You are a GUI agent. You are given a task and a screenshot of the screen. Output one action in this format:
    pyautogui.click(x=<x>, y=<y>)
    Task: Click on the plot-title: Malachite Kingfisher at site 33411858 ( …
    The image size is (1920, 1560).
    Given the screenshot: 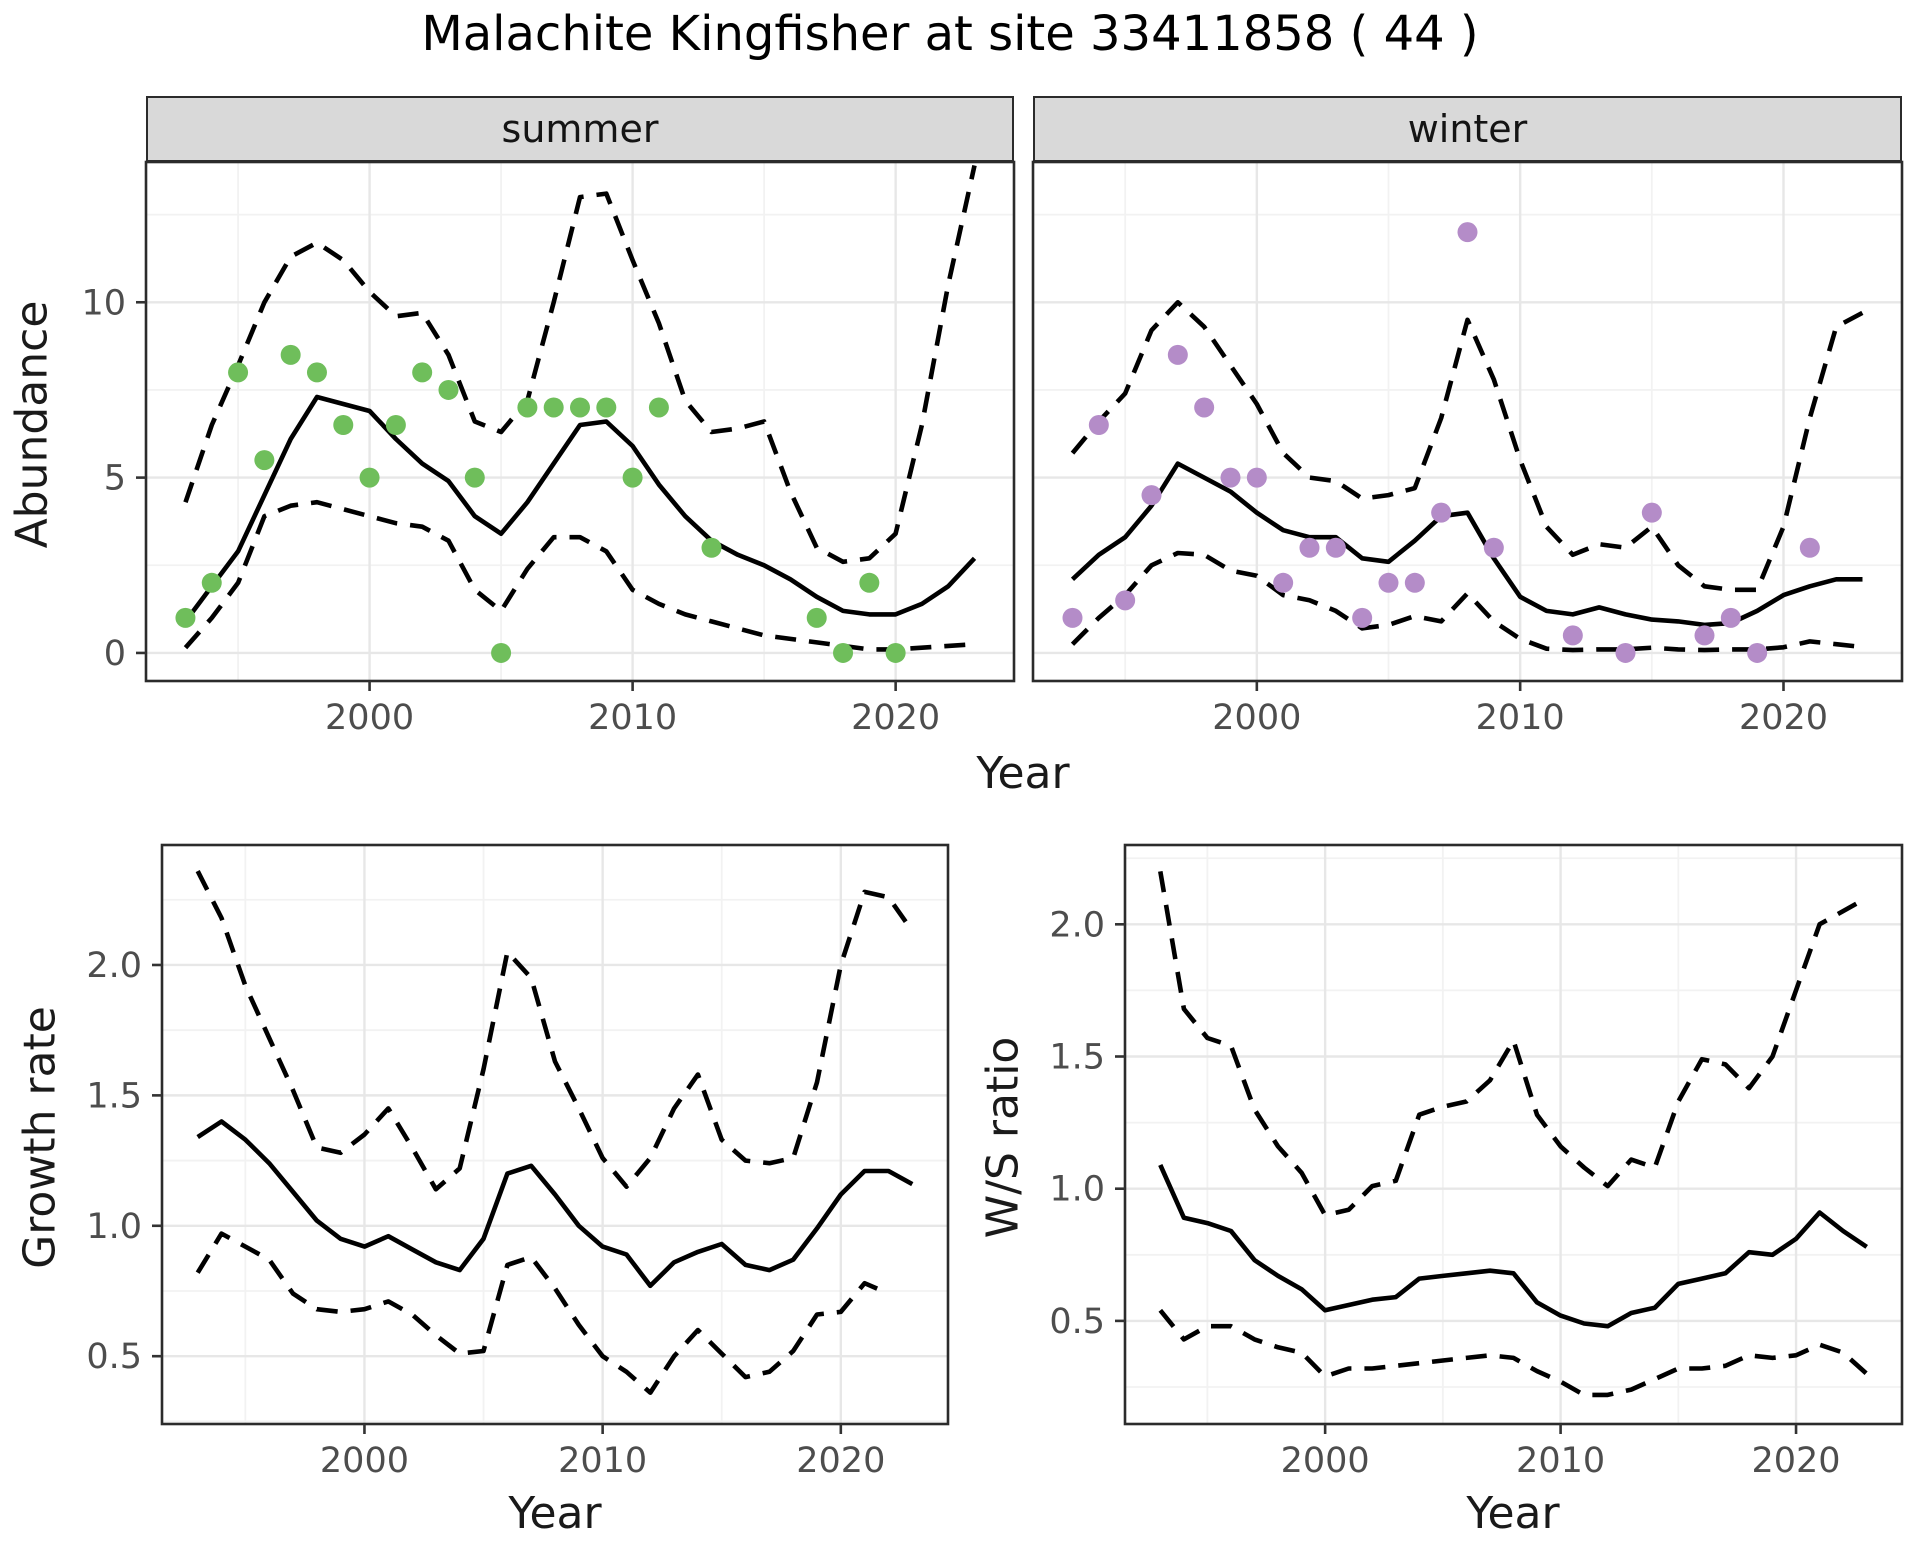 What is the action you would take?
    pyautogui.click(x=950, y=34)
    